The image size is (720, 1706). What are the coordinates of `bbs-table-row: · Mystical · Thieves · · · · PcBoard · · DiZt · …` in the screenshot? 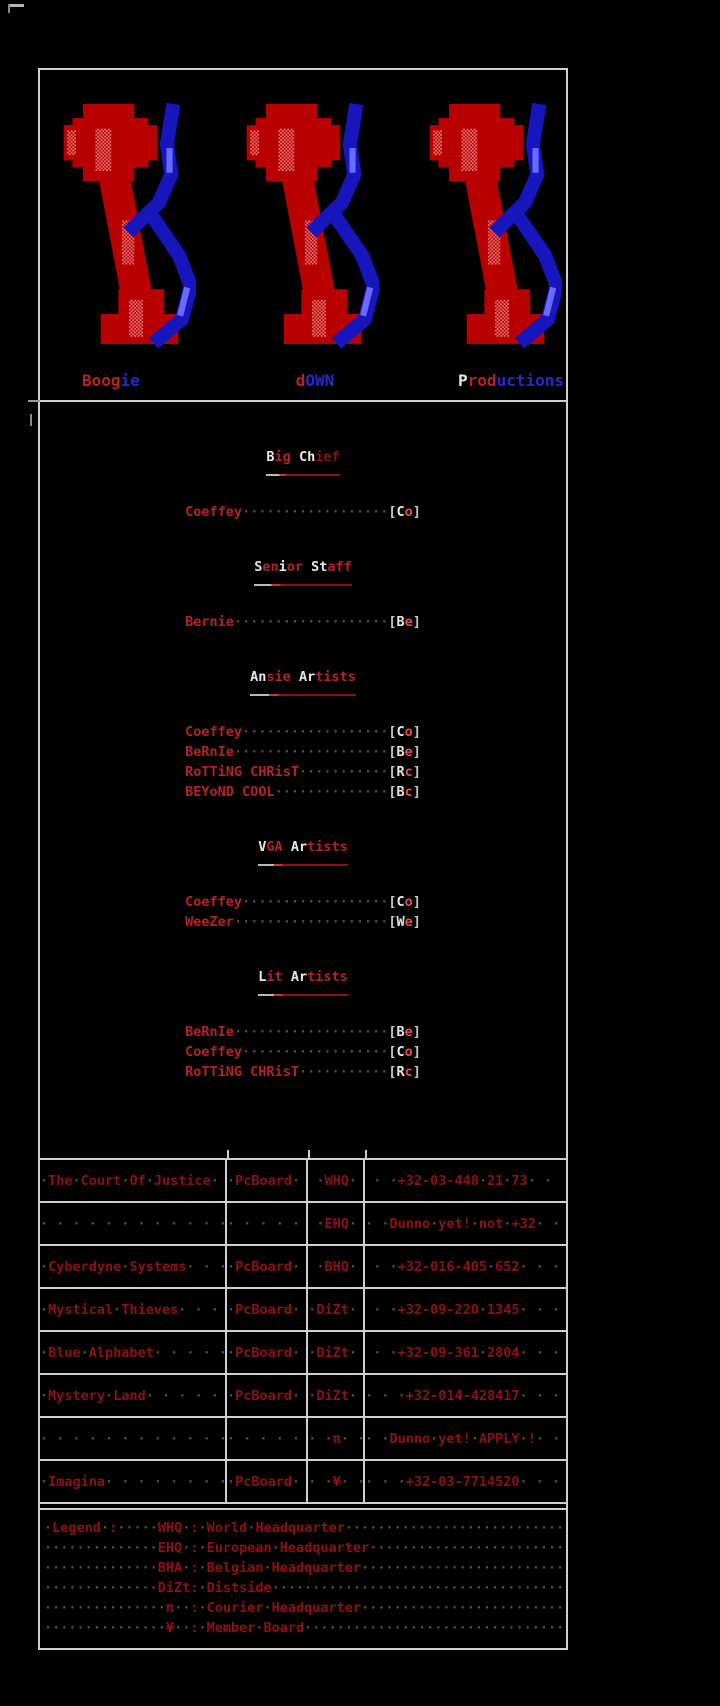 It's located at (303, 1310).